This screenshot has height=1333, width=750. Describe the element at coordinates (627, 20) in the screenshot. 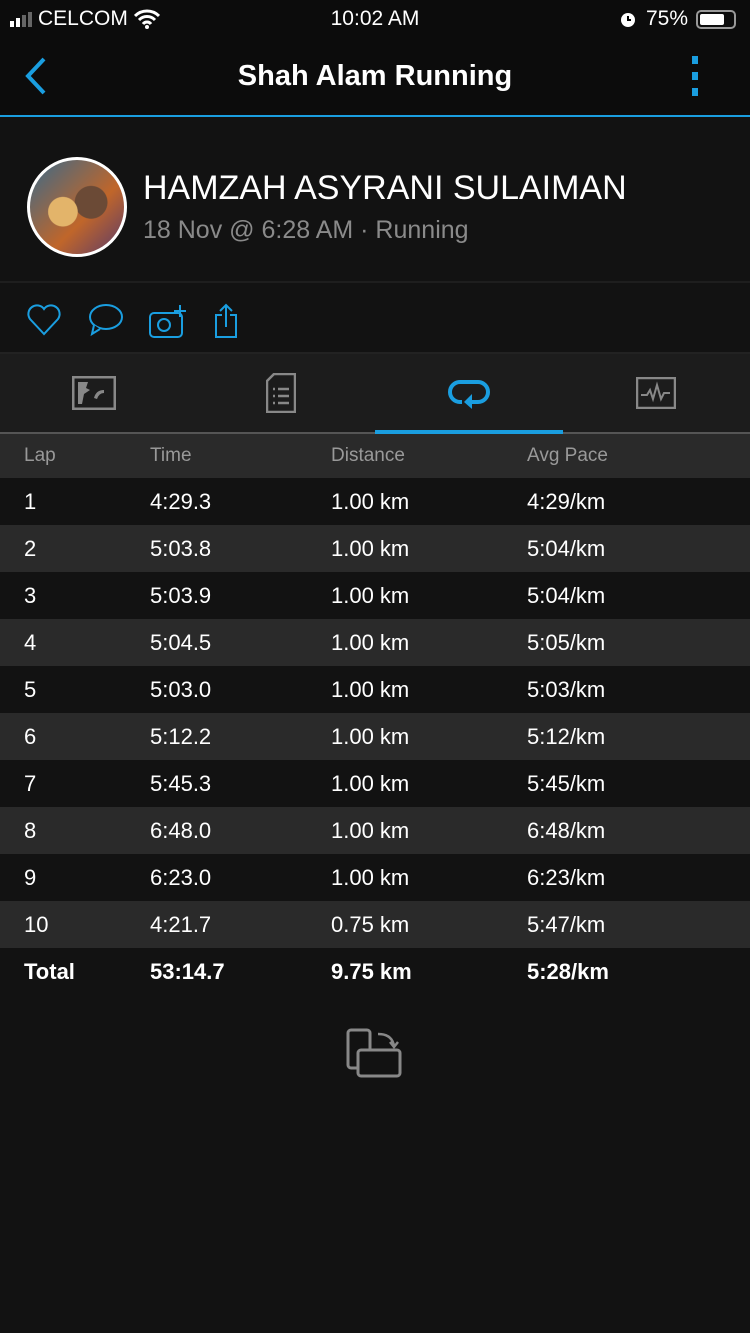

I see `alarm-icon` at that location.